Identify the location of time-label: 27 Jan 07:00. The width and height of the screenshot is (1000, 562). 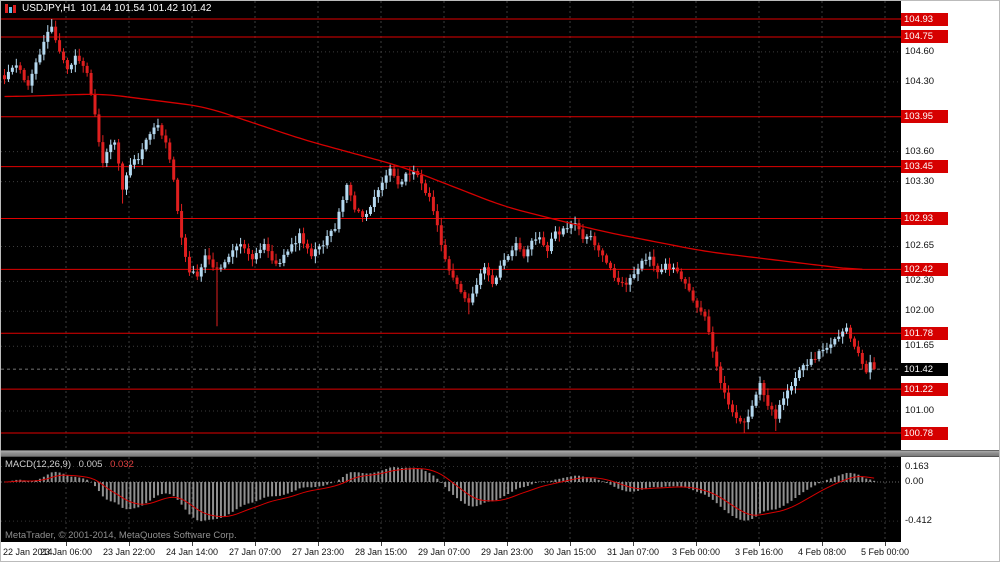
(255, 552).